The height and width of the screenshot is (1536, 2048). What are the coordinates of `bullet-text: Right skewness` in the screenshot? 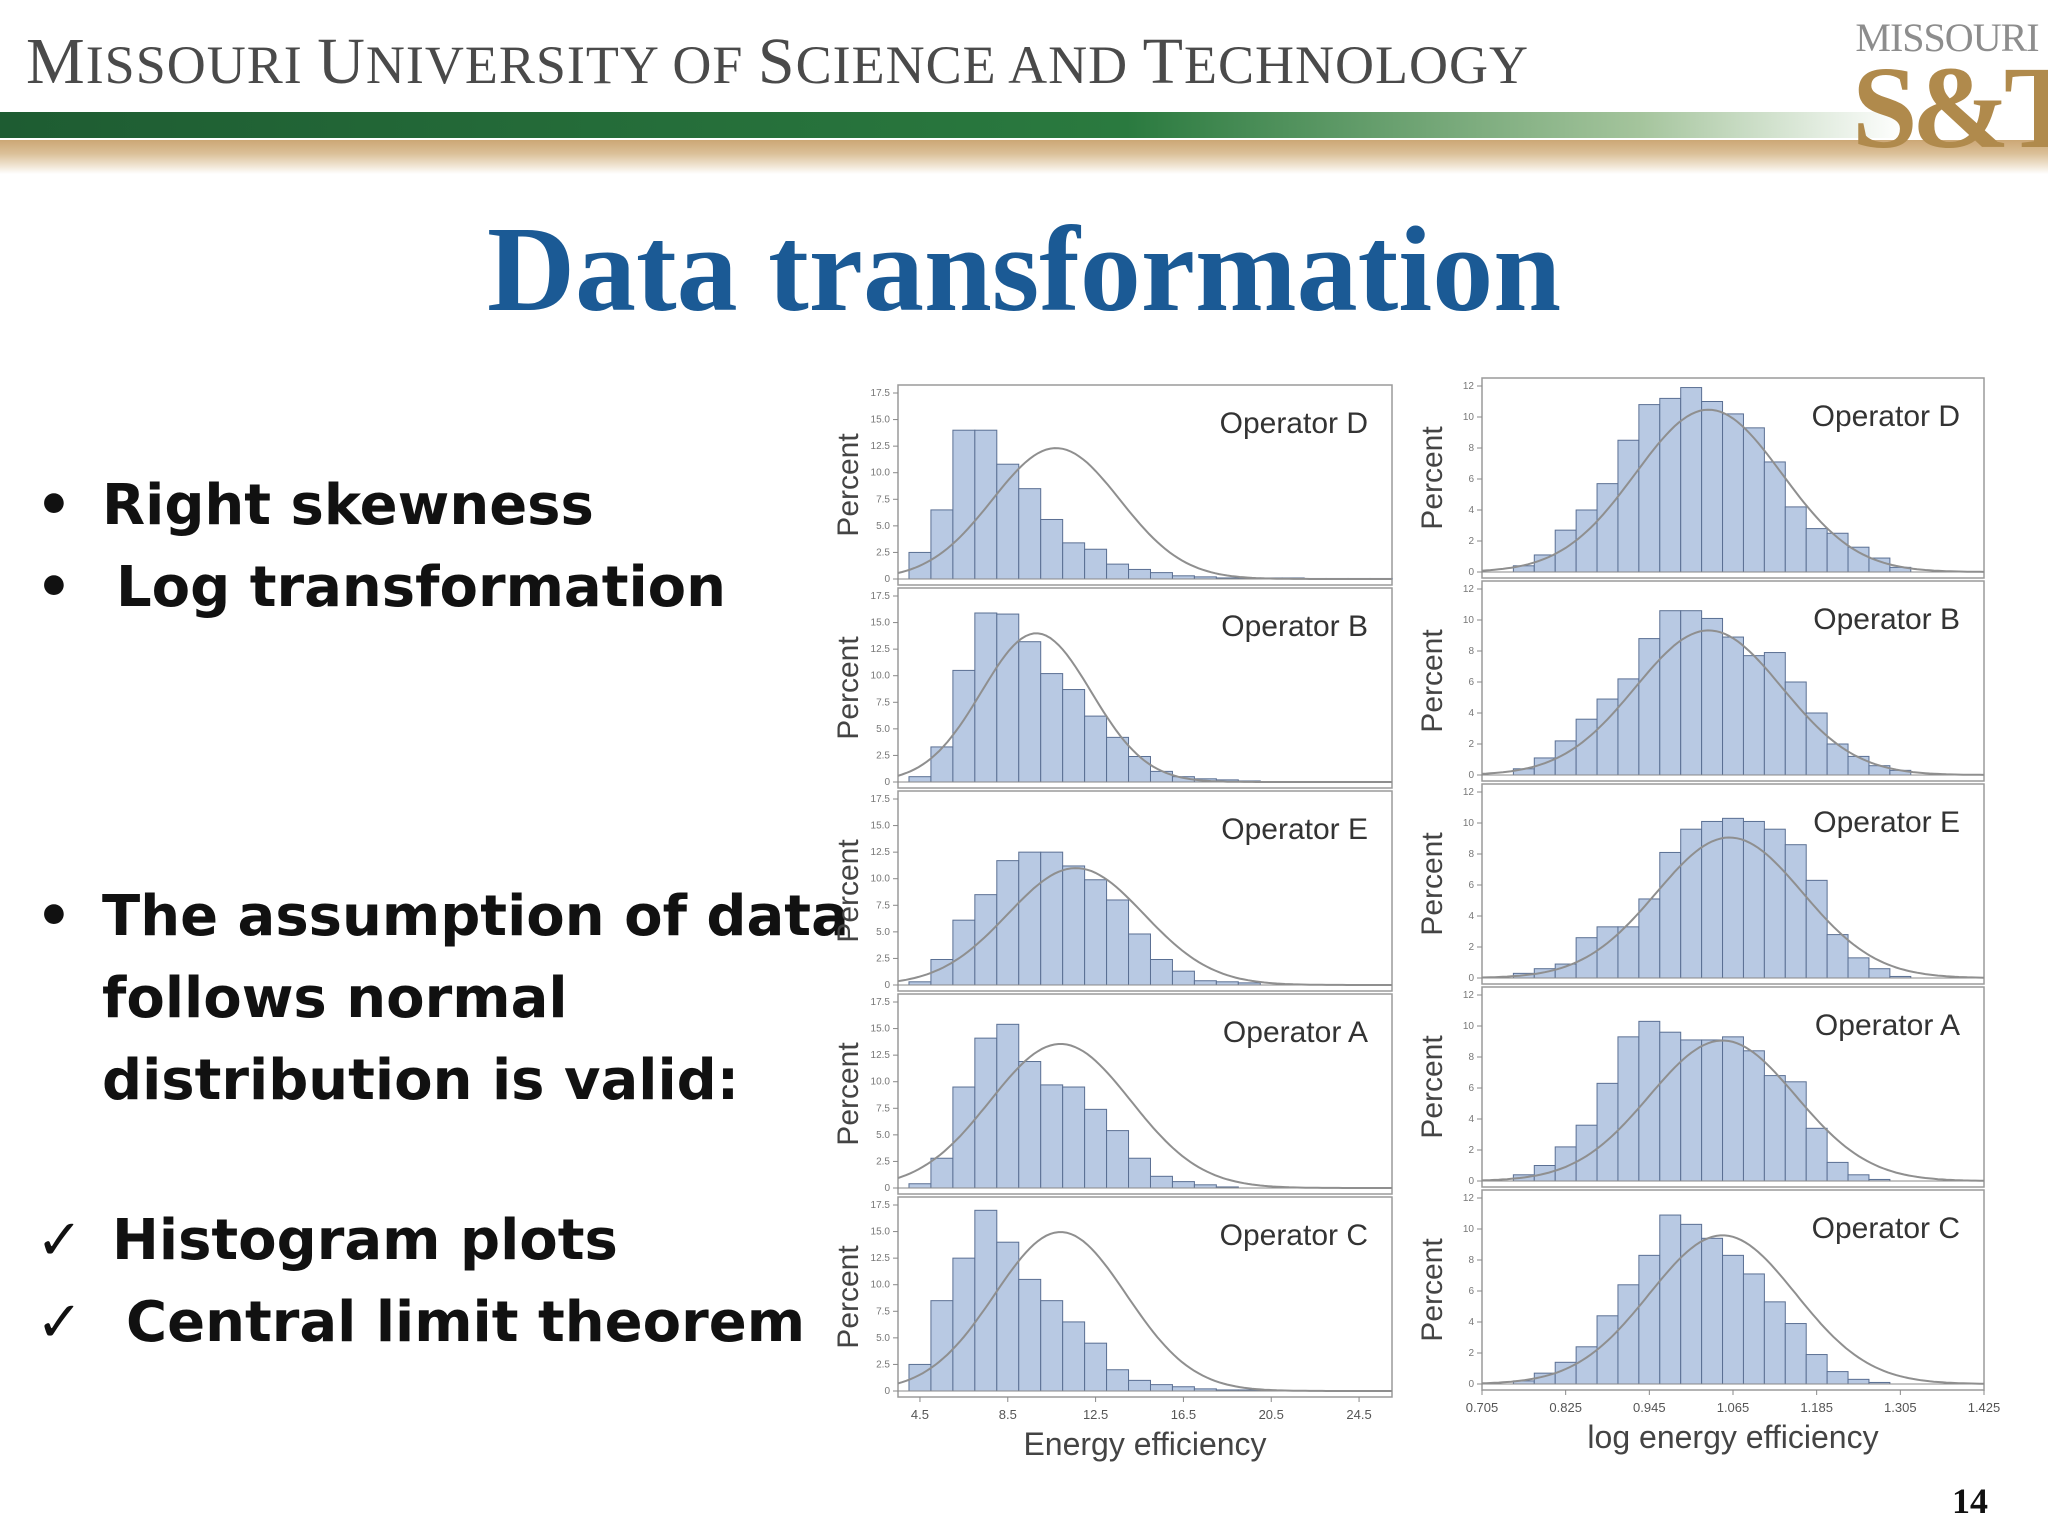 It's located at (348, 505).